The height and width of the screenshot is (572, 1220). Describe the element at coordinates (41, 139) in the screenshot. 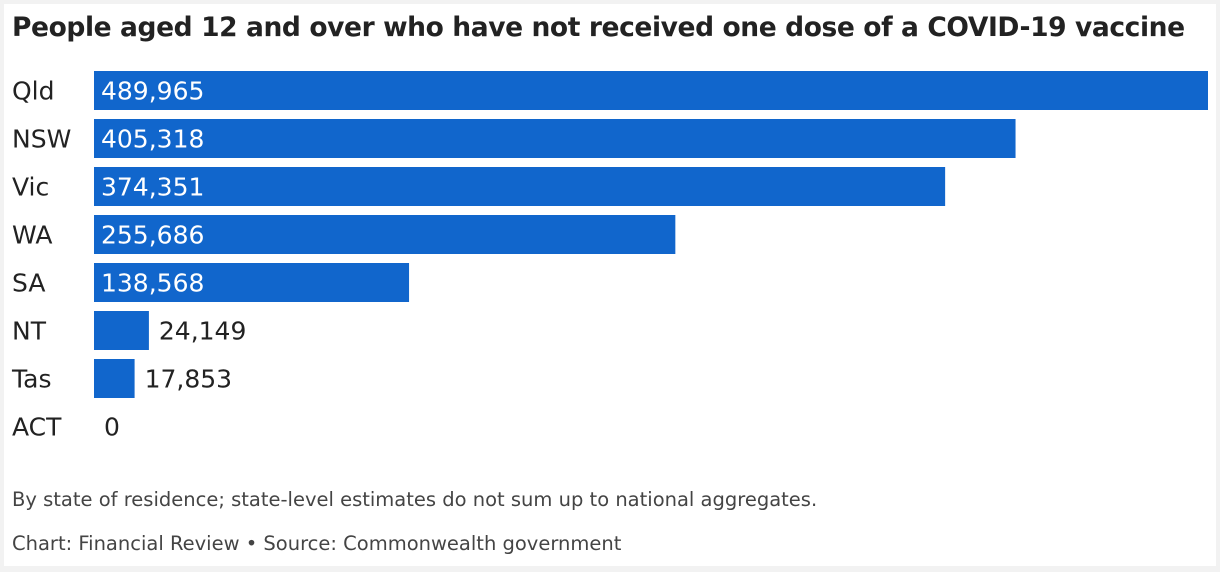

I see `category-label-nsw: NSW` at that location.